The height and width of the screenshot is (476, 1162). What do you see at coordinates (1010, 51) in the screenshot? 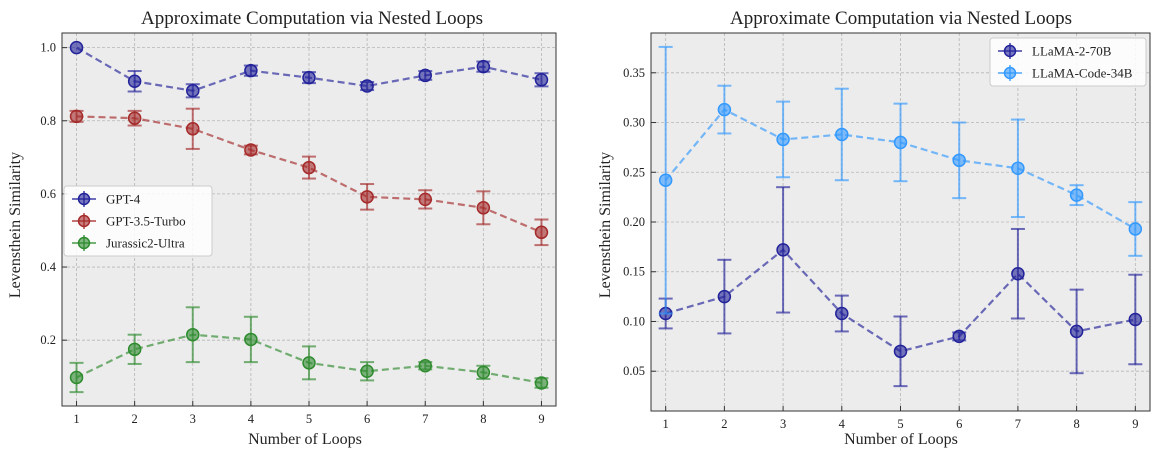
I see `llama-2-70b-legend-marker` at bounding box center [1010, 51].